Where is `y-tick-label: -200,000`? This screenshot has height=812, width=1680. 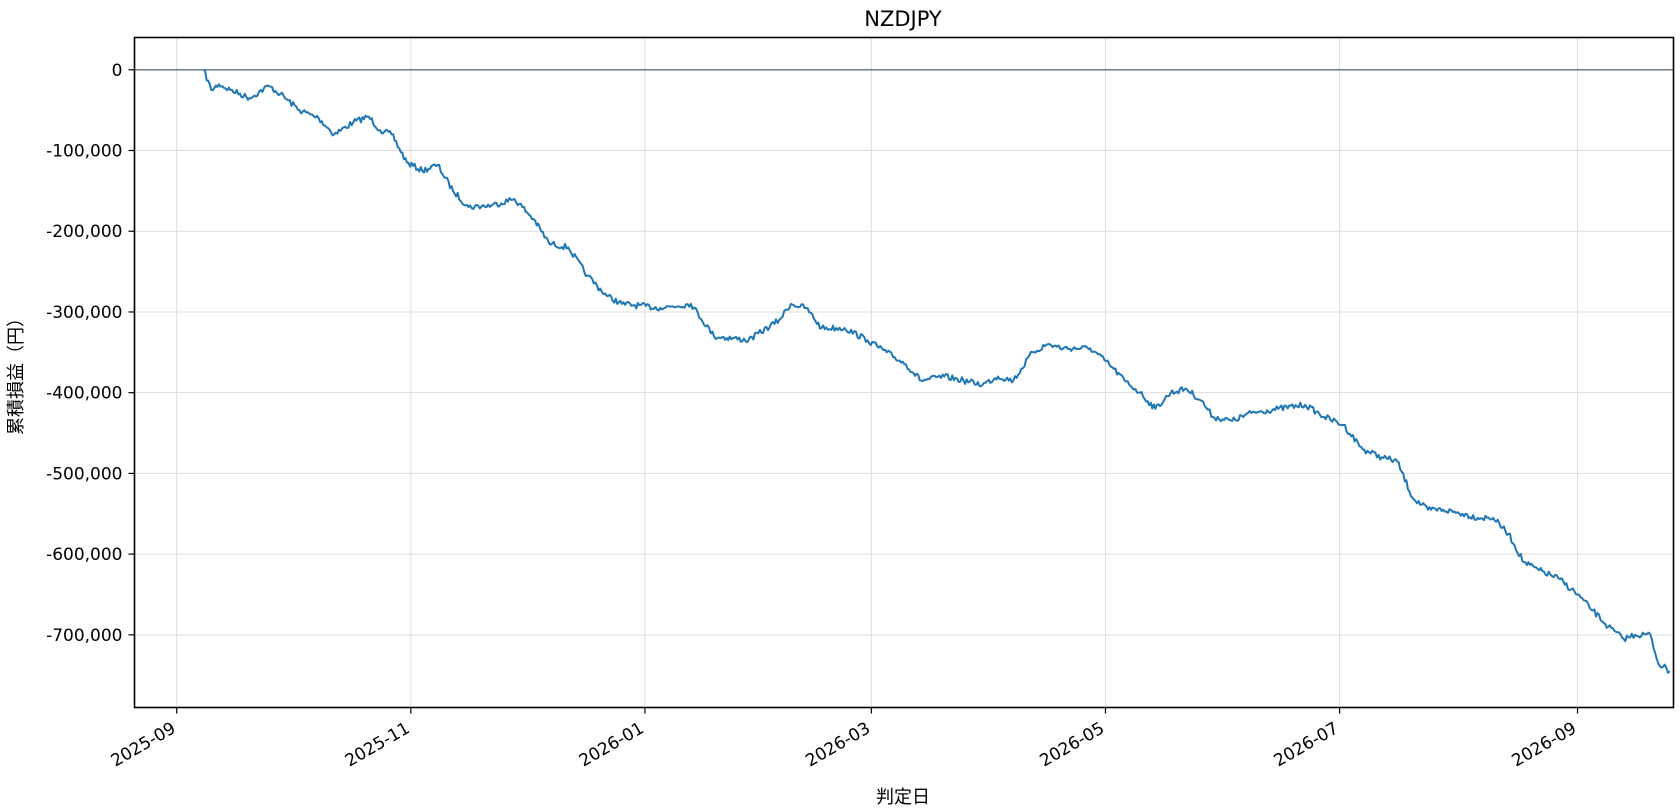 y-tick-label: -200,000 is located at coordinates (84, 232).